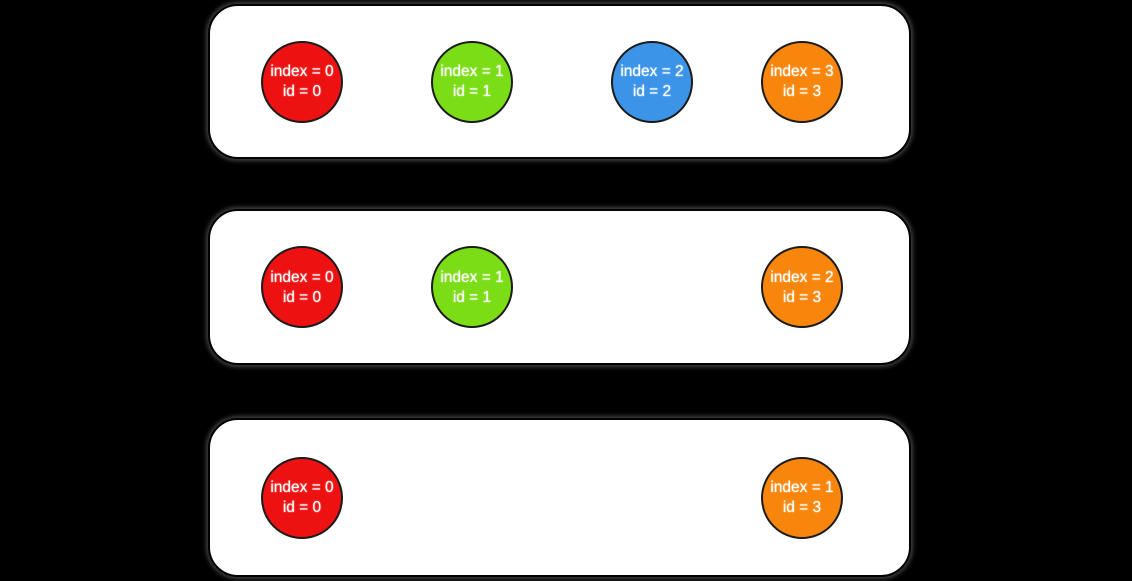 Image resolution: width=1132 pixels, height=581 pixels. I want to click on circle-orange: index = 2 id = 3, so click(802, 287).